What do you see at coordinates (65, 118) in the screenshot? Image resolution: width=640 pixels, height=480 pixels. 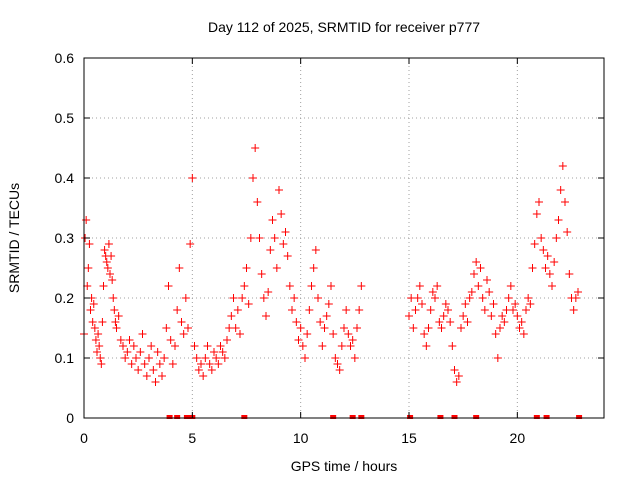 I see `y-tick-label: 0.5` at bounding box center [65, 118].